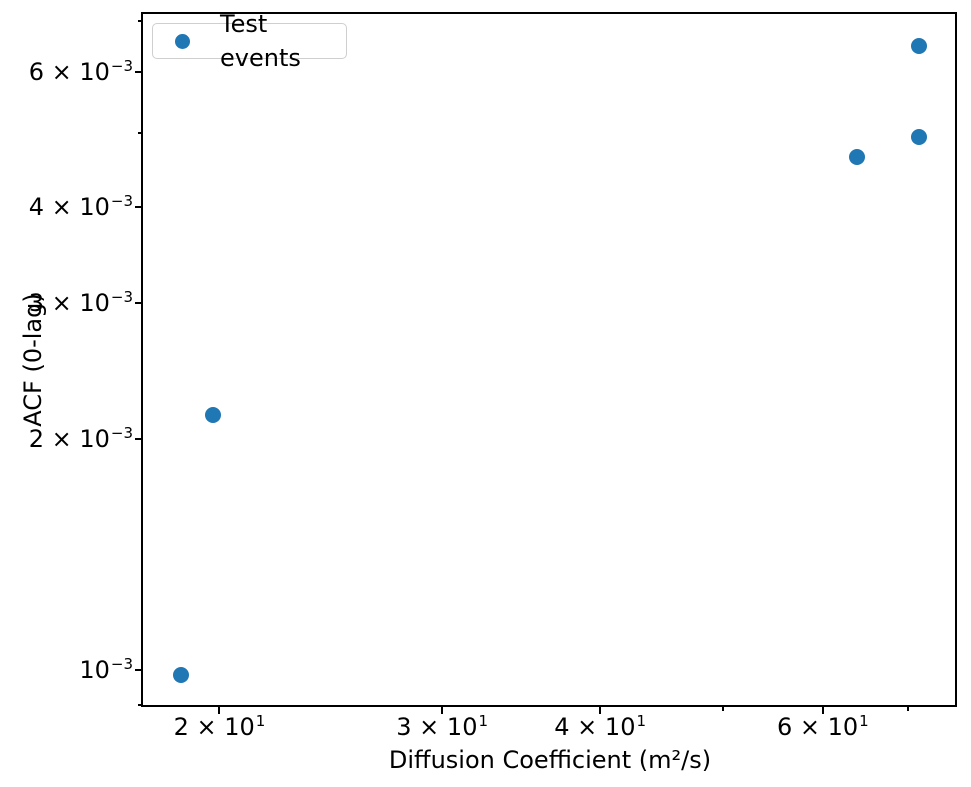  What do you see at coordinates (260, 41) in the screenshot?
I see `legend-label: Test events` at bounding box center [260, 41].